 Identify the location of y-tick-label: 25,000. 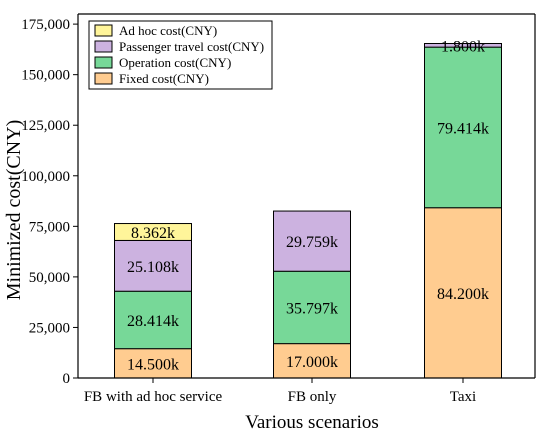
(49, 328).